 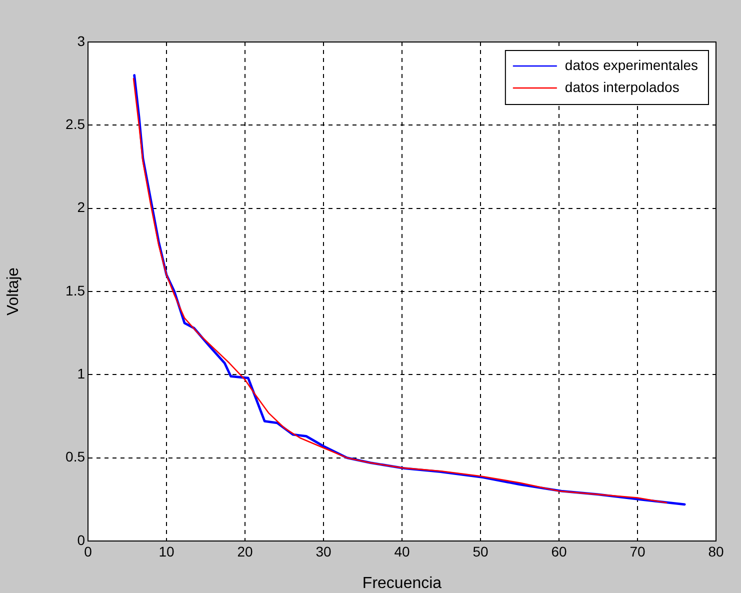 What do you see at coordinates (13, 291) in the screenshot?
I see `y-axis-title: Voltaje` at bounding box center [13, 291].